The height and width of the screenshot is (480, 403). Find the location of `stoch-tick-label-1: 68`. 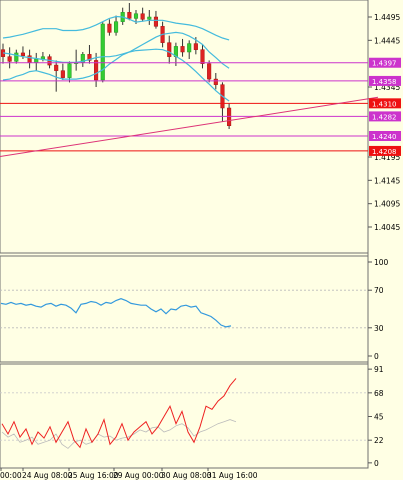

stoch-tick-label-1: 68 is located at coordinates (379, 393).